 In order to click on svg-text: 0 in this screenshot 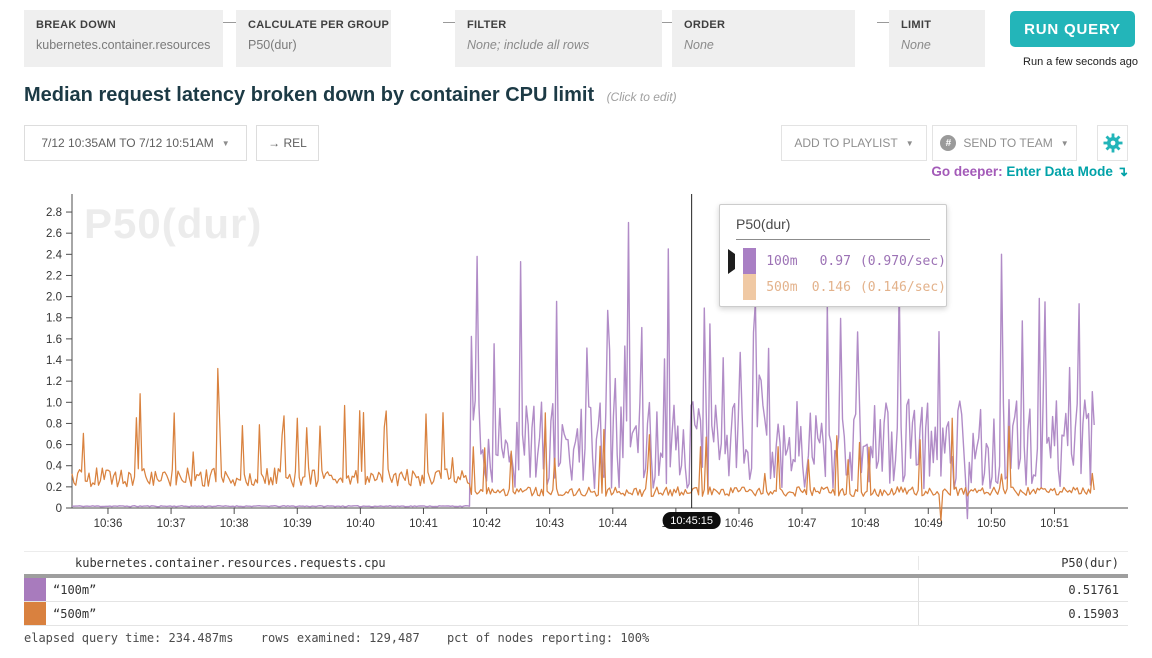, I will do `click(59, 509)`.